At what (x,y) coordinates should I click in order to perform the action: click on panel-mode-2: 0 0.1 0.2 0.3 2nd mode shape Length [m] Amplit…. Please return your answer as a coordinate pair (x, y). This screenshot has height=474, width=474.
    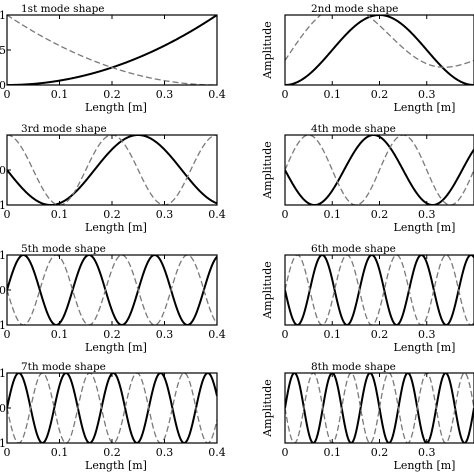
    Looking at the image, I should click on (367, 58).